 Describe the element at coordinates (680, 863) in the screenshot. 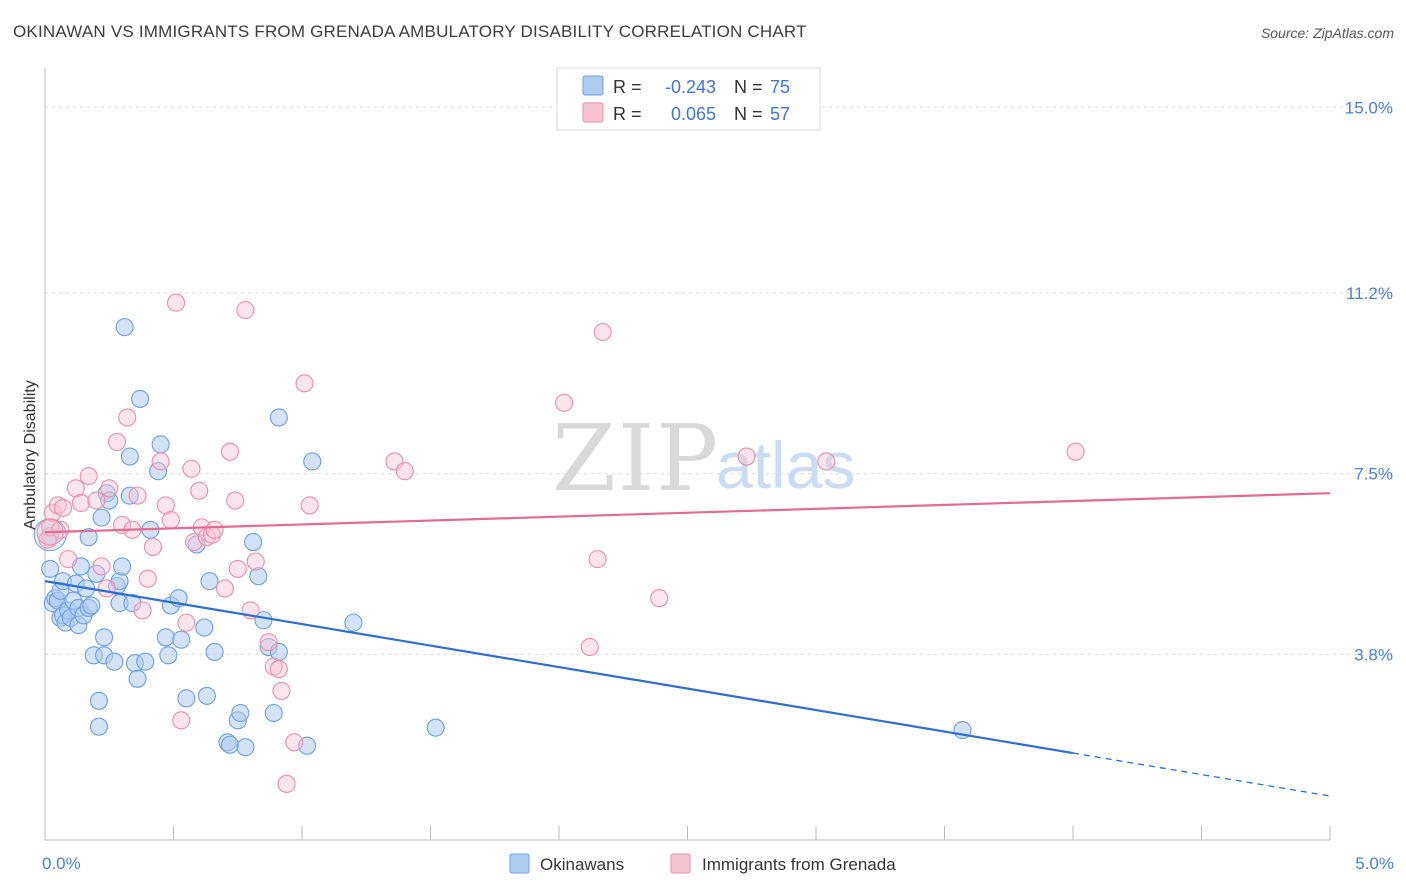

I see `bottom-legend-swatch-grenada` at that location.